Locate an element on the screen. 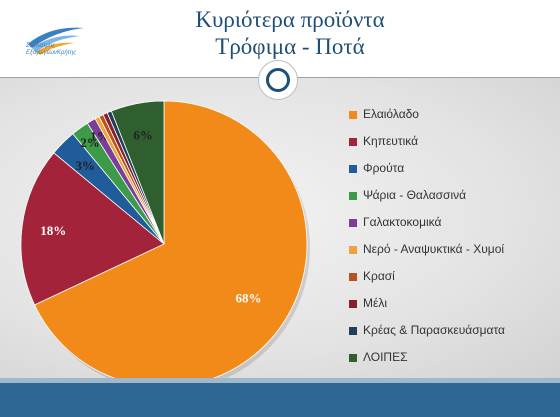 This screenshot has width=560, height=417. legend-label: Κρέας & Παρασκευάσματα is located at coordinates (434, 330).